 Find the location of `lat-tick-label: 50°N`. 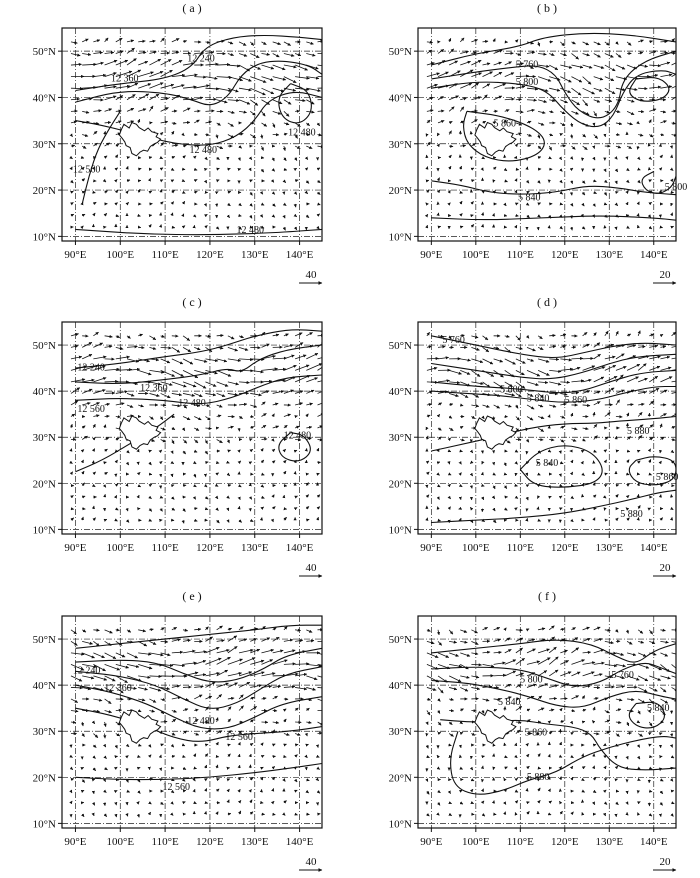

lat-tick-label: 50°N is located at coordinates (44, 52).